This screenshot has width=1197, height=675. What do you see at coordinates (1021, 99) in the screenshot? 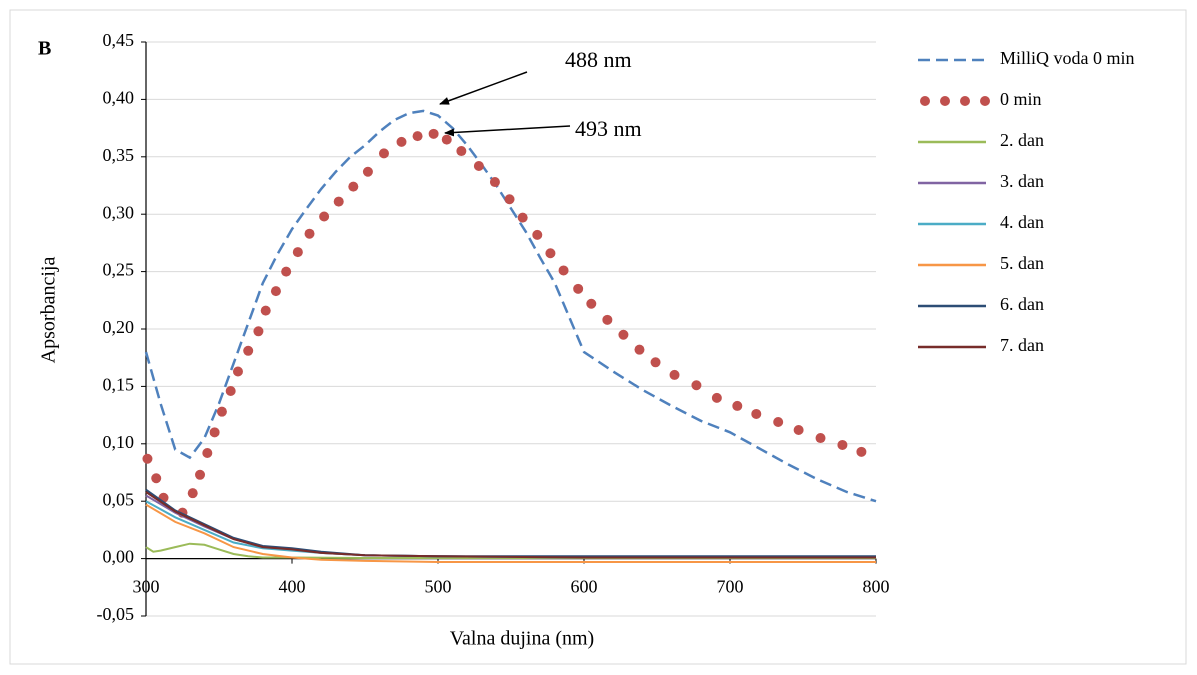
I see `legend-label: 0 min` at bounding box center [1021, 99].